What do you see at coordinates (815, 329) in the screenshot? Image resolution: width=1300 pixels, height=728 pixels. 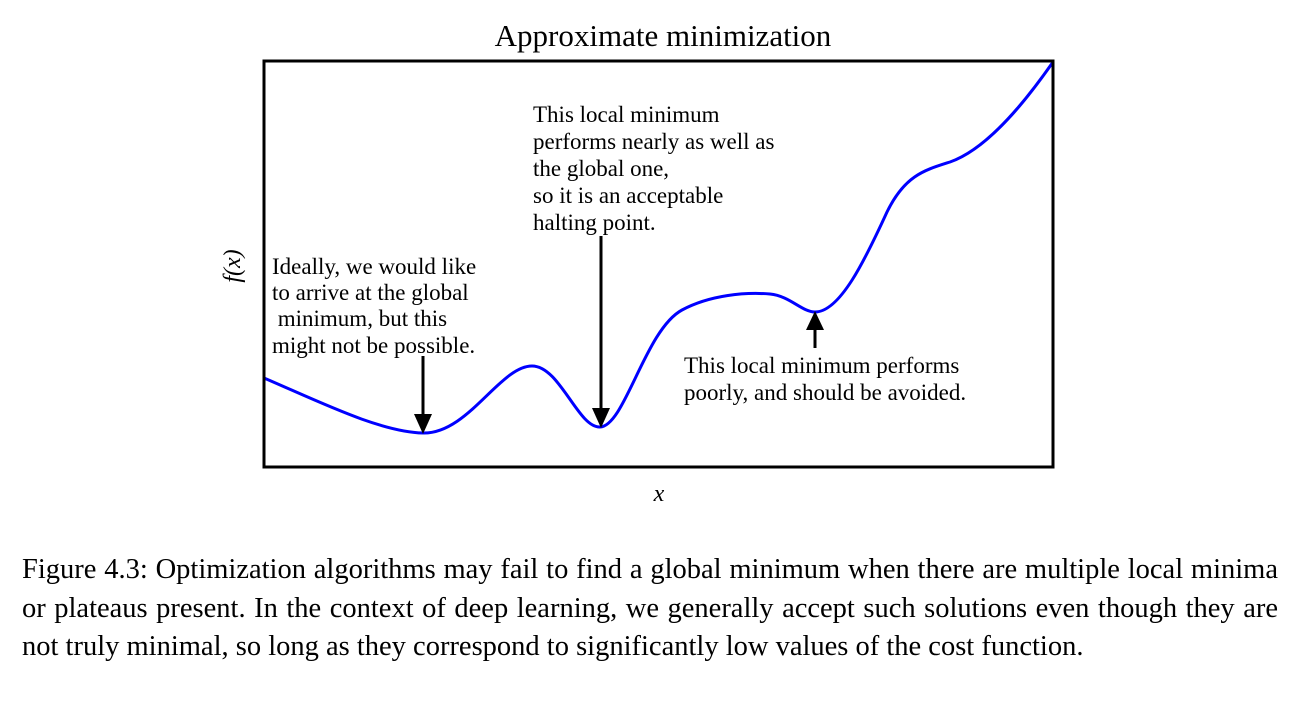 I see `arrow-poor-local-minimum` at bounding box center [815, 329].